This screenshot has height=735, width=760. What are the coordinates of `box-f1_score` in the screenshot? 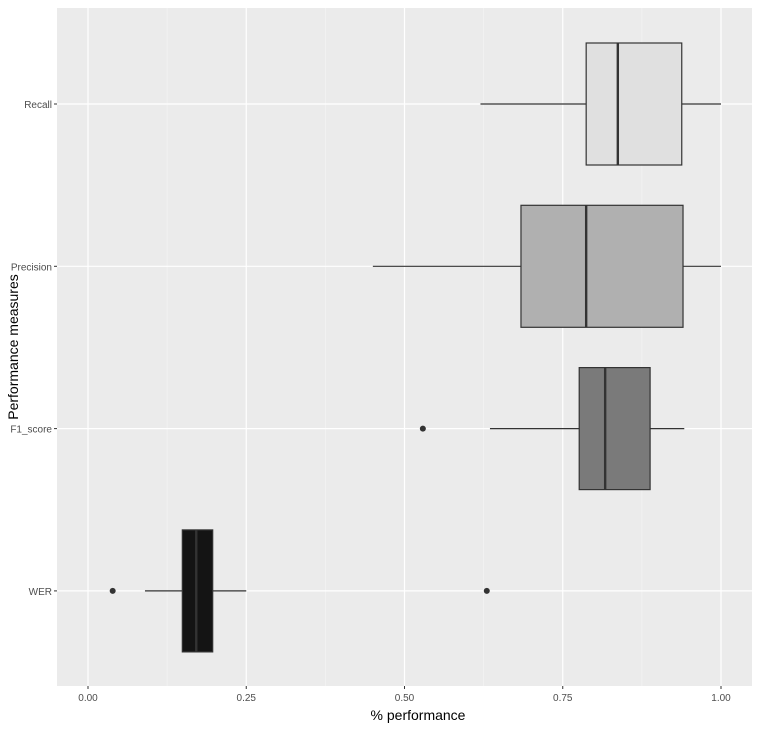 It's located at (552, 429).